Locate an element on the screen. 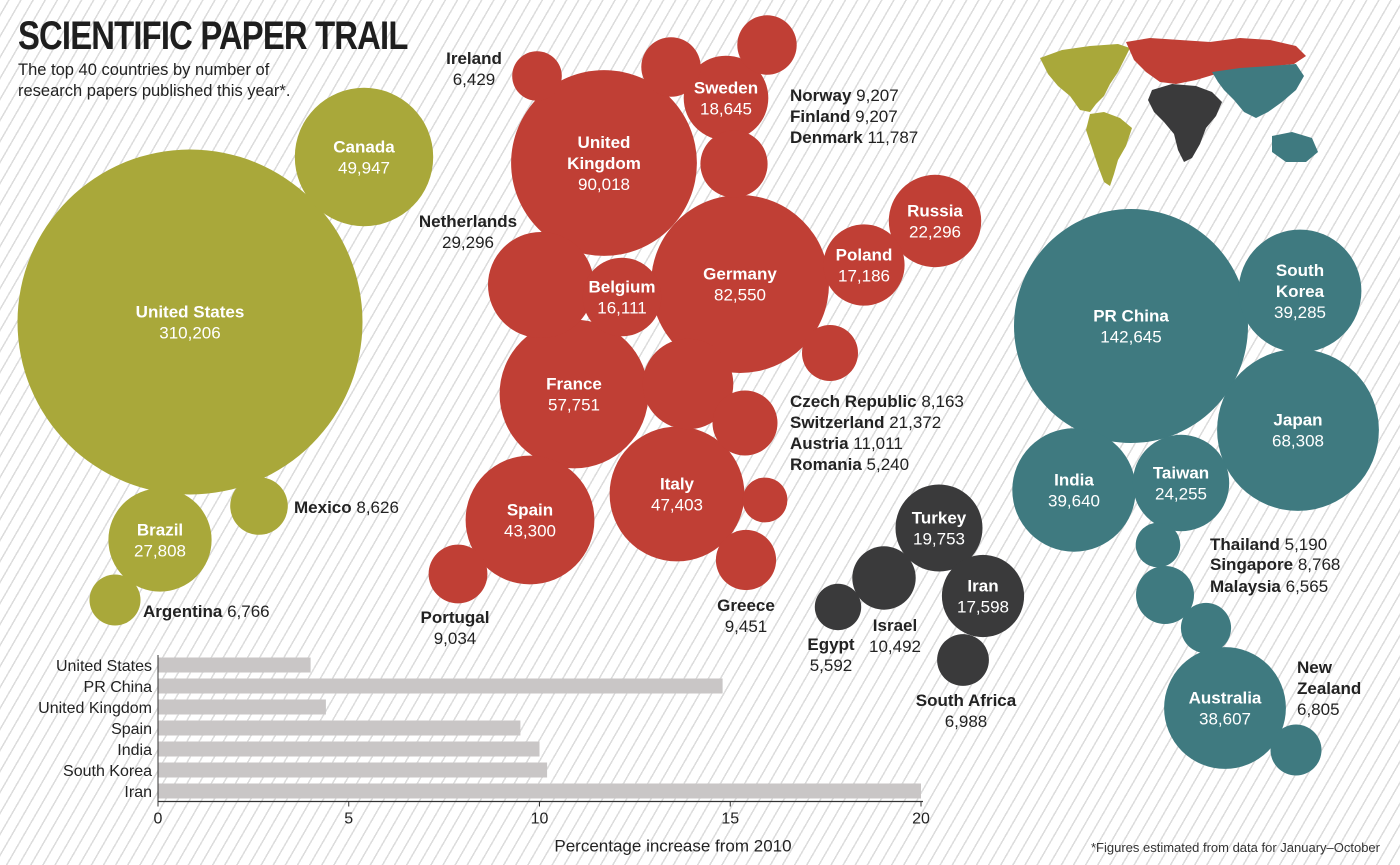  bubble-poland is located at coordinates (864, 265).